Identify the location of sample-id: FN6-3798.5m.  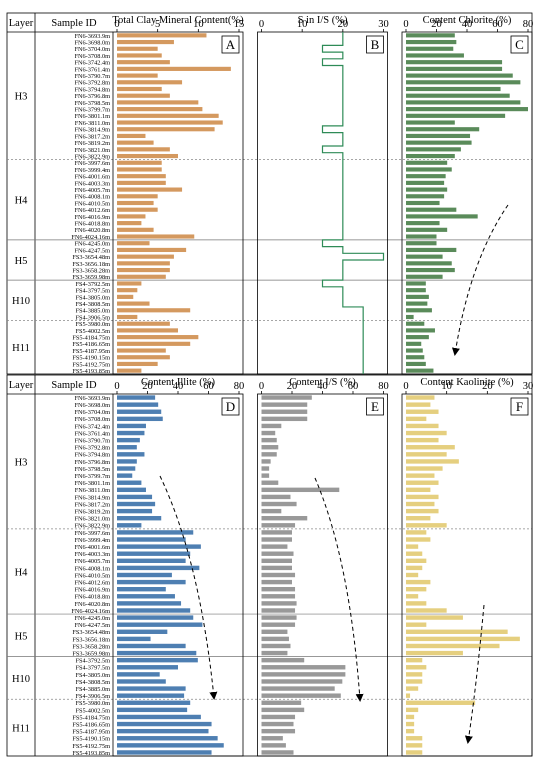
(92, 469).